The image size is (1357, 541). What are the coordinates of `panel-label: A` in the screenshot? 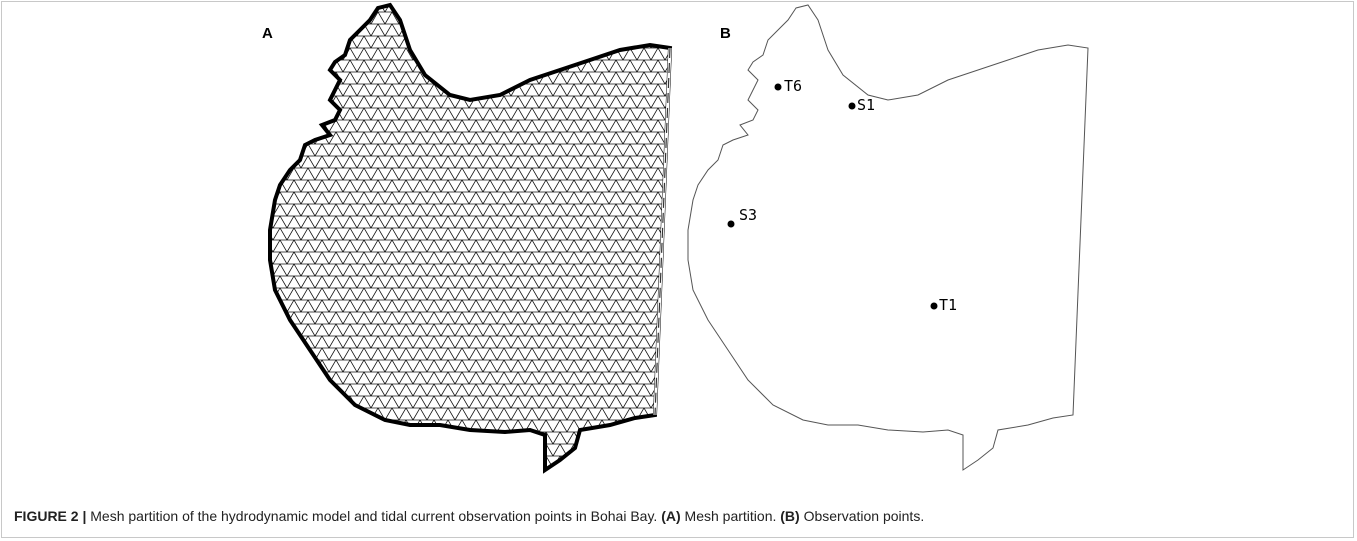 It's located at (267, 33).